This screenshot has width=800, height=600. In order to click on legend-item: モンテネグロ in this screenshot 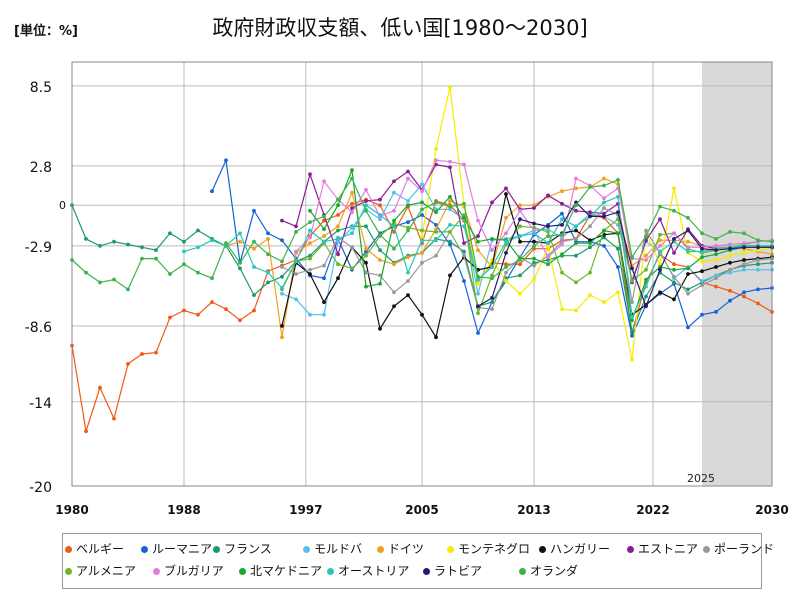, I will do `click(488, 548)`.